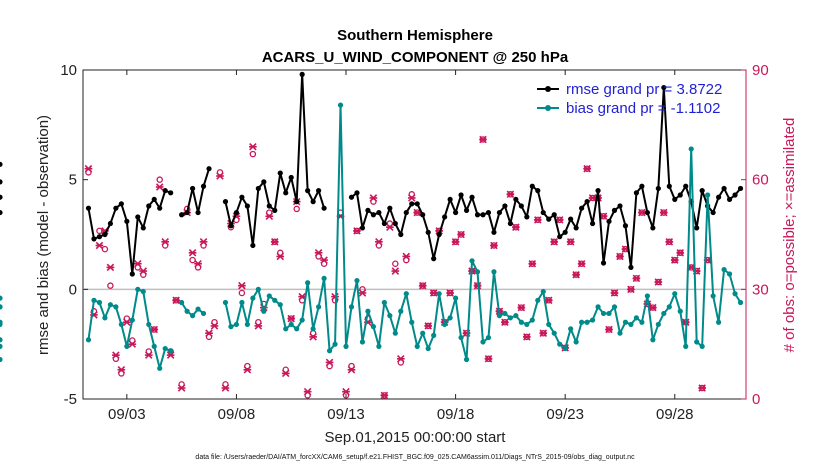  Describe the element at coordinates (644, 89) in the screenshot. I see `legend-rmse-label: rmse grand pr = 3.8722` at that location.